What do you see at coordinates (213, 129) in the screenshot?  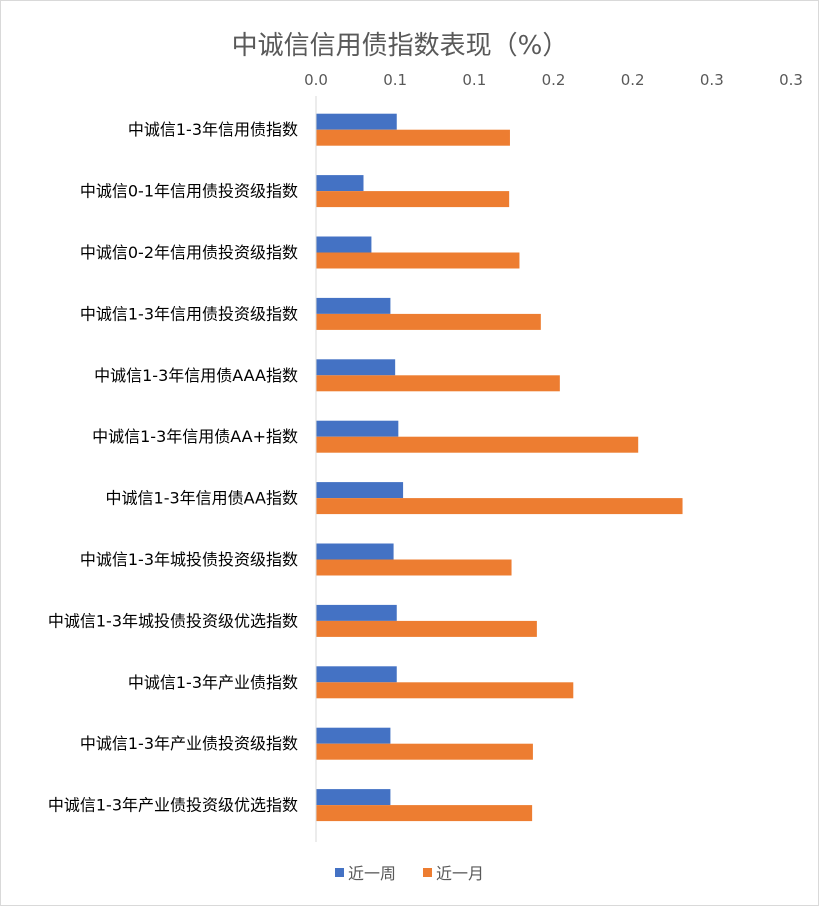 I see `category-label: 中诚信1-3年信用债指数` at bounding box center [213, 129].